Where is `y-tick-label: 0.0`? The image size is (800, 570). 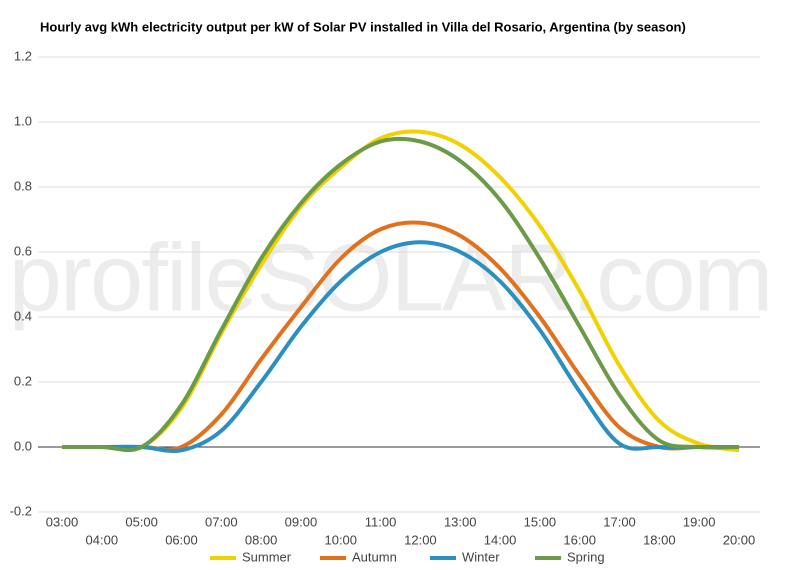
y-tick-label: 0.0 is located at coordinates (23, 445).